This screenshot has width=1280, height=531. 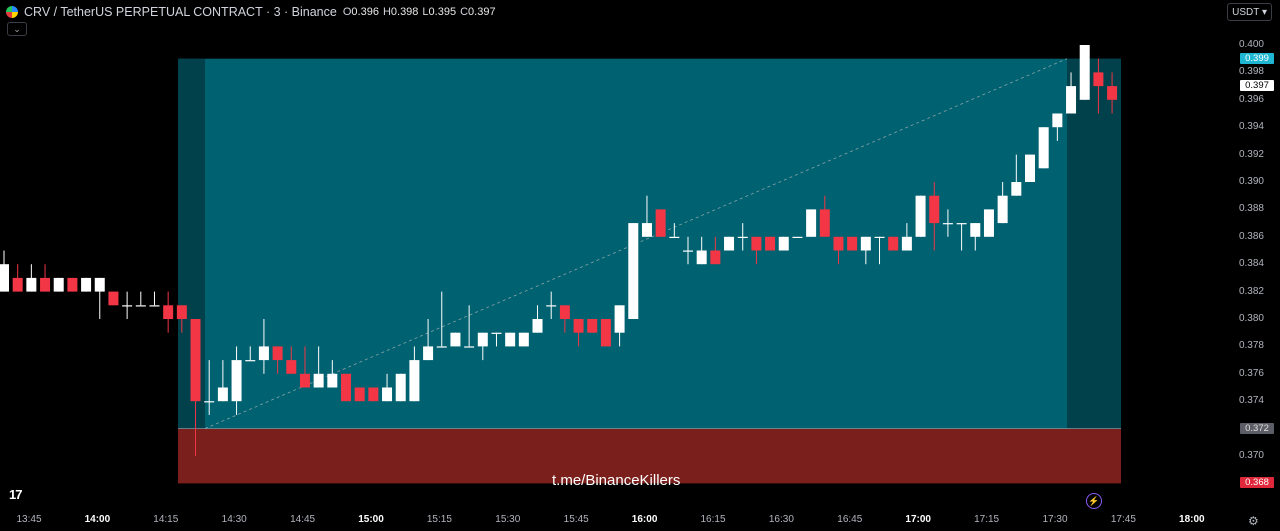 What do you see at coordinates (234, 519) in the screenshot?
I see `time-label: 14:30` at bounding box center [234, 519].